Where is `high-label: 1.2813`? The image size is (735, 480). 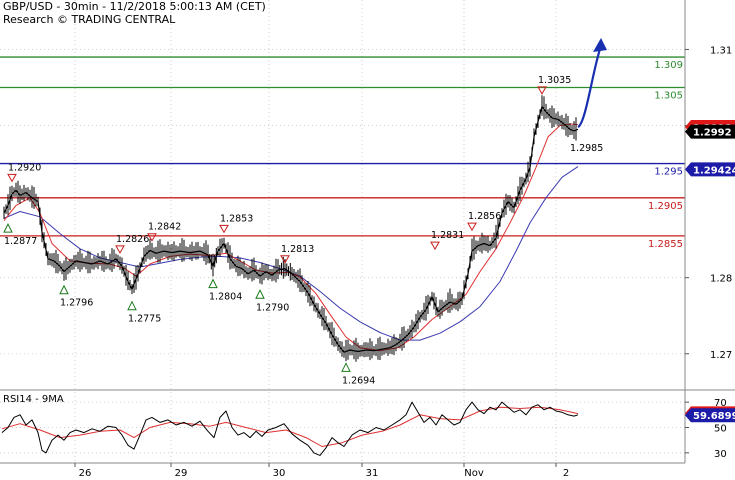 high-label: 1.2813 is located at coordinates (297, 249).